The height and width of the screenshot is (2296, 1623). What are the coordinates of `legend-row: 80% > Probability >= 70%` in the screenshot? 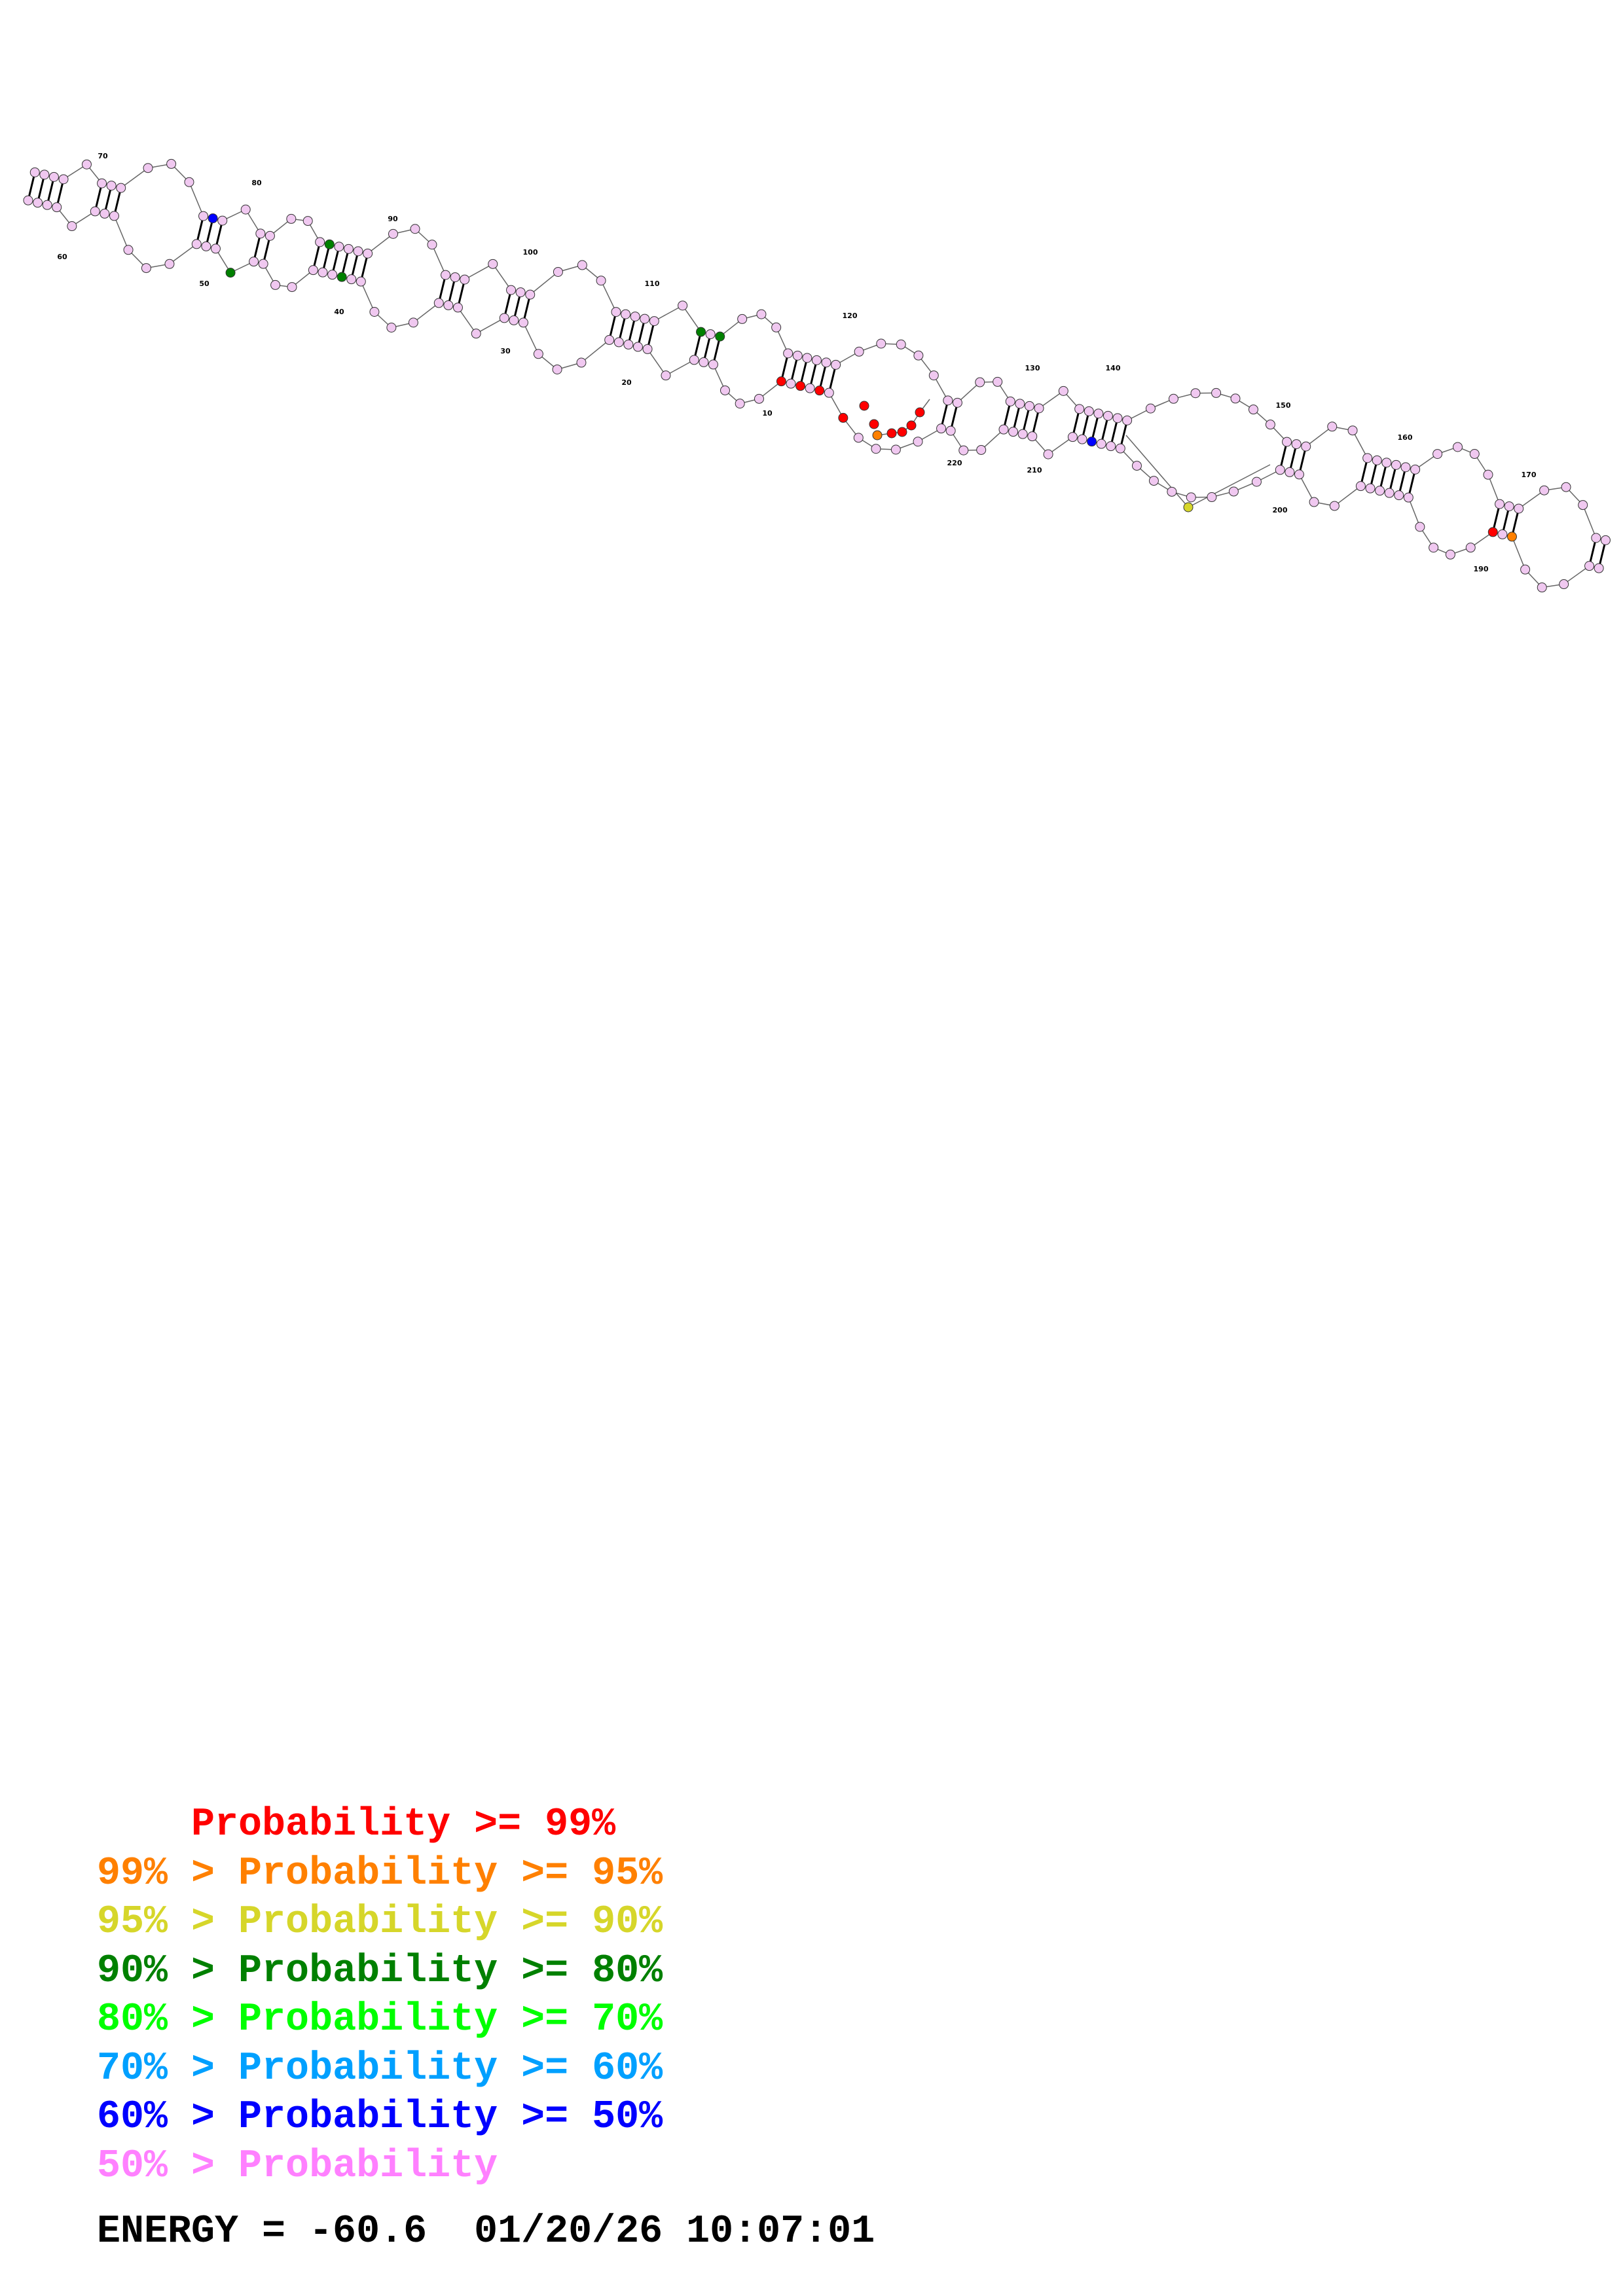 It's located at (380, 2020).